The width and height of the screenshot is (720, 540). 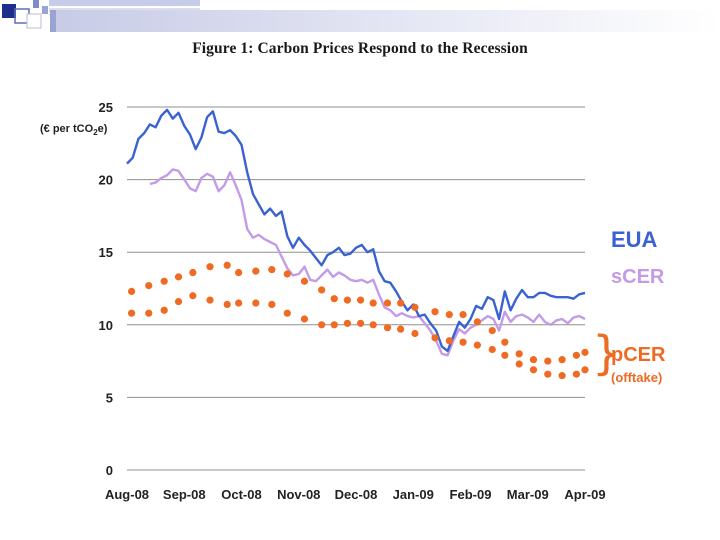 I want to click on y-tick-label: 25, so click(x=106, y=107).